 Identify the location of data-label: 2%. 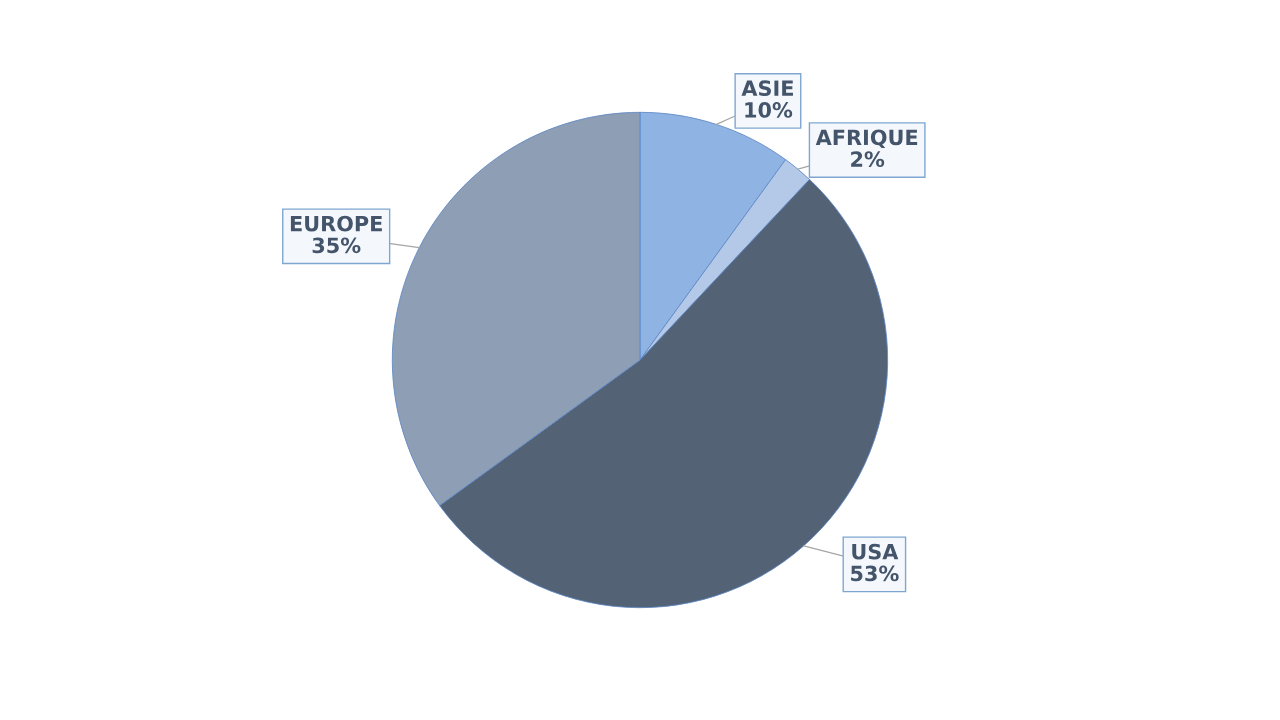
(868, 159).